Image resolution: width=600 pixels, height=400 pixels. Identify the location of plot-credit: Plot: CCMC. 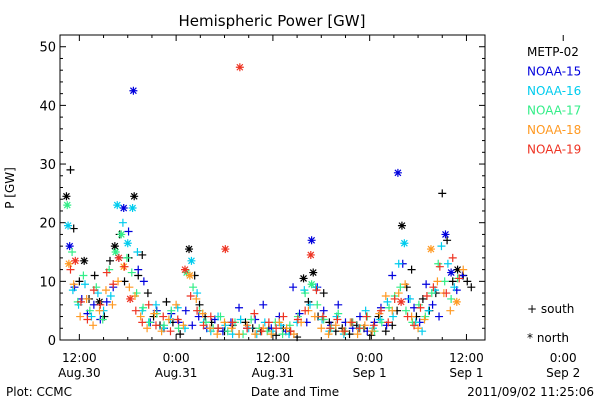
(39, 392).